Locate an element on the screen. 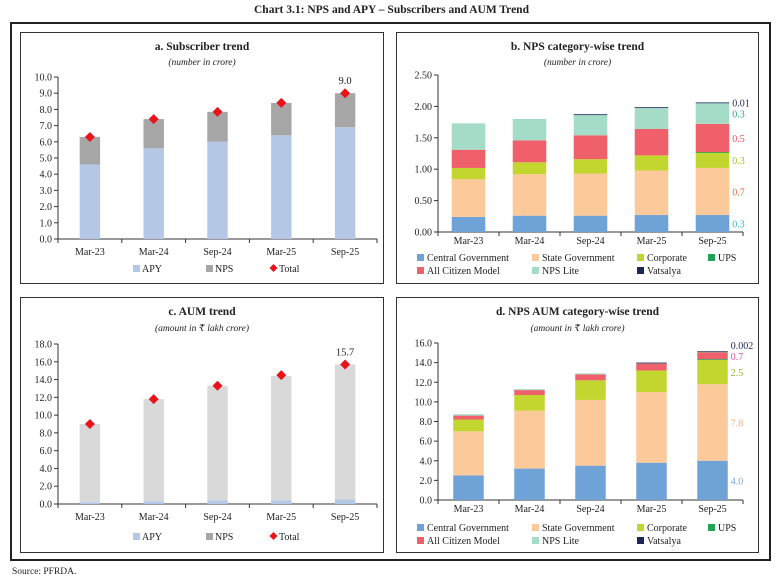 The width and height of the screenshot is (783, 582). panel-title: d. NPS AUM category-wise trend is located at coordinates (577, 312).